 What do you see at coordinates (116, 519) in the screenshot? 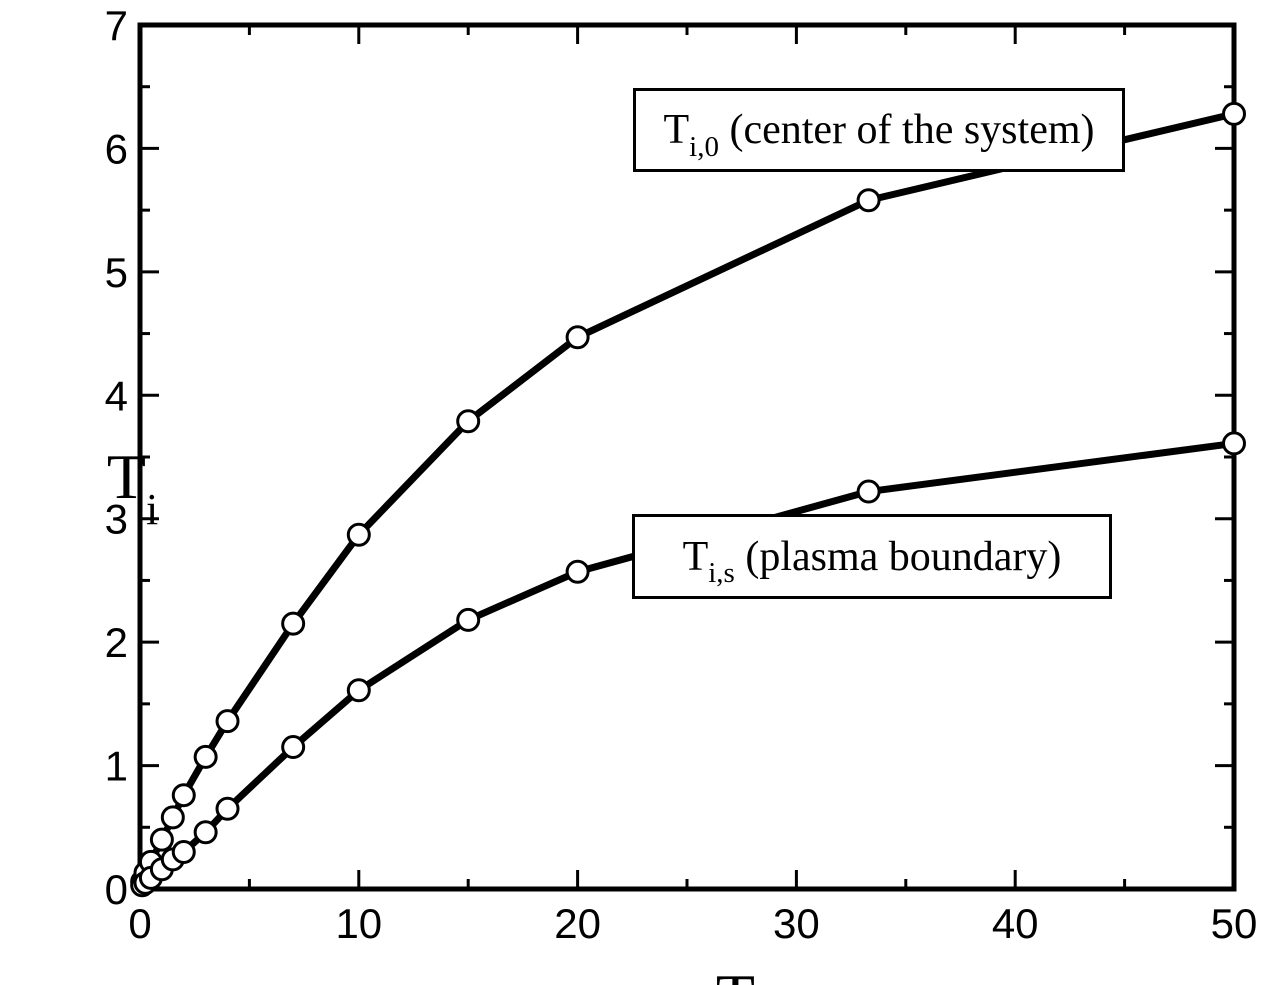
I see `y-tick-label: 3` at bounding box center [116, 519].